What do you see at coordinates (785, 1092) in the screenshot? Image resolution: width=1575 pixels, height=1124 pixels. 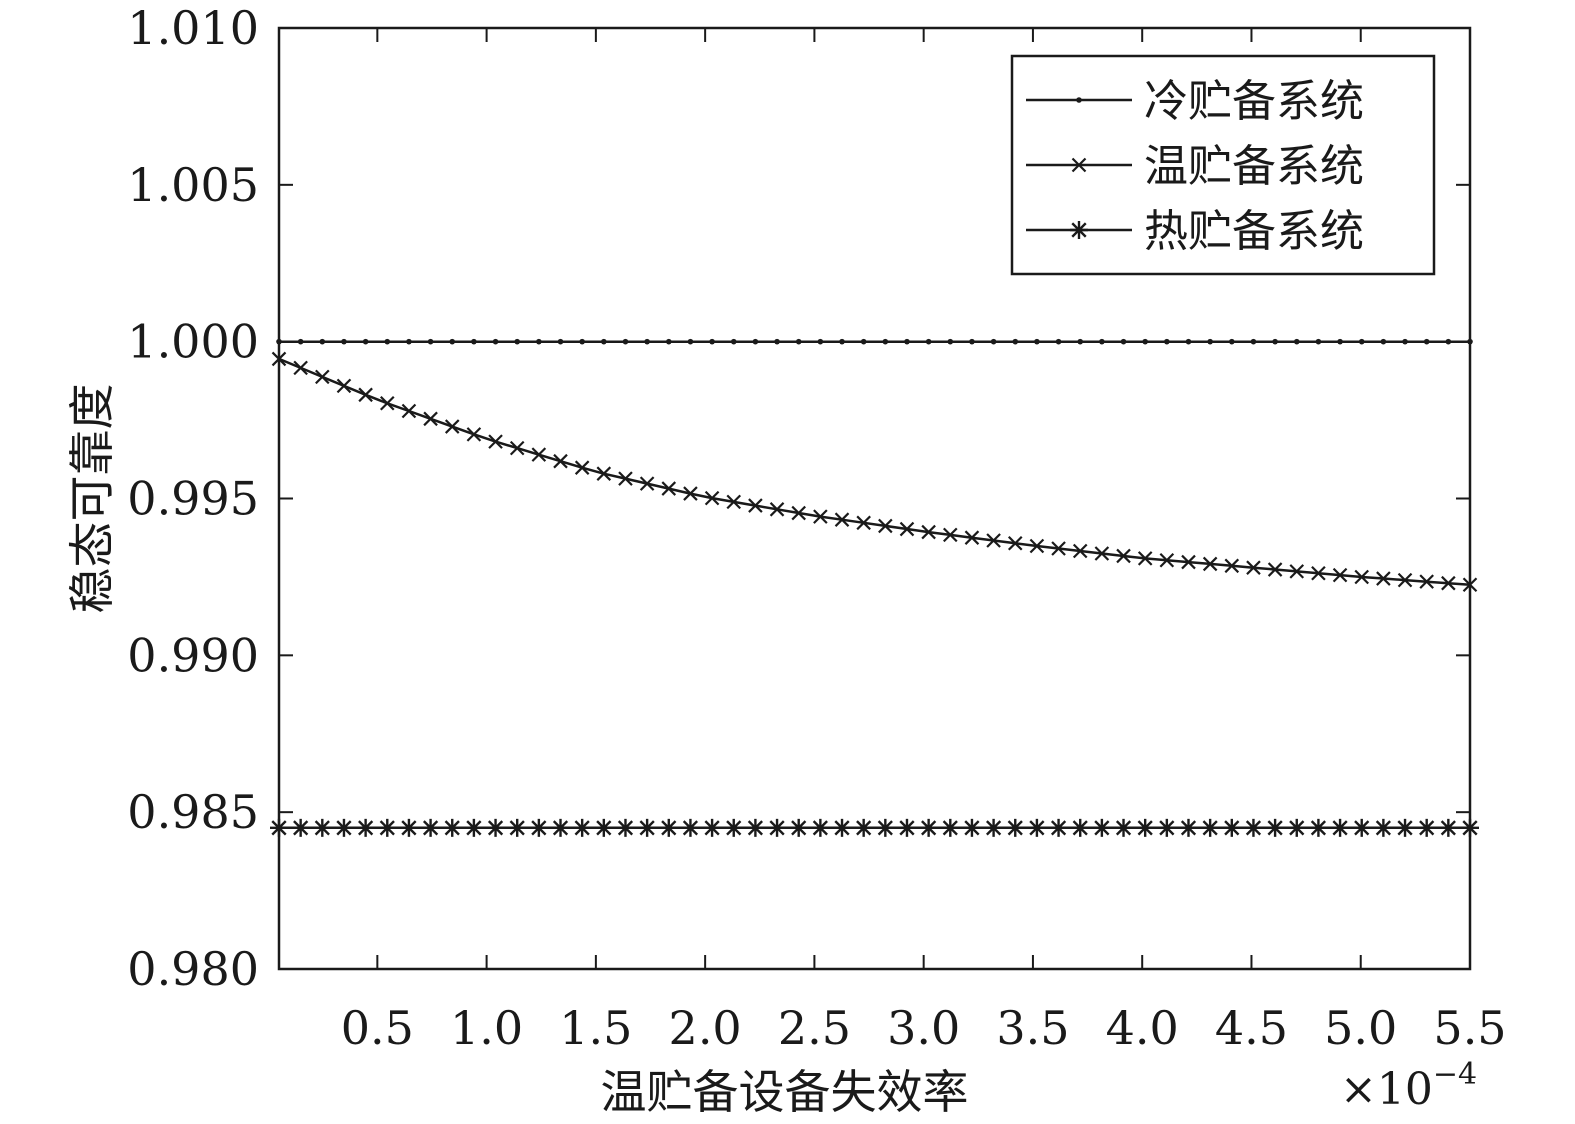 I see `x-axis-title: 温贮备设备失效率` at bounding box center [785, 1092].